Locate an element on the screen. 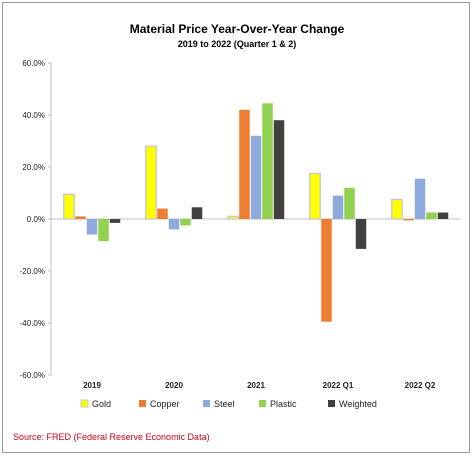  y-tick-label: 20.0% is located at coordinates (33, 167).